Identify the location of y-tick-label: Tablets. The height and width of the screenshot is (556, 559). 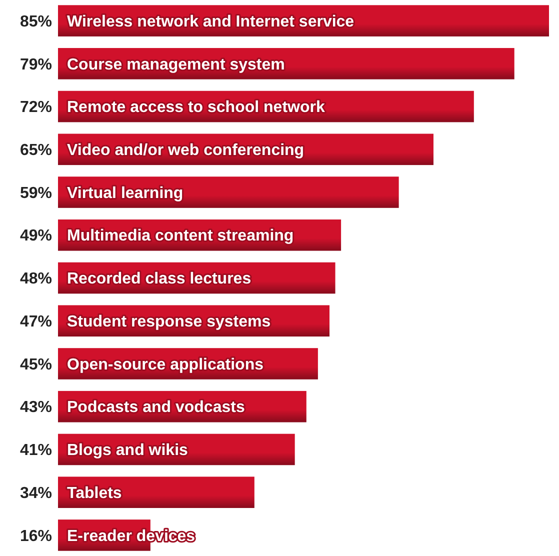
(94, 493).